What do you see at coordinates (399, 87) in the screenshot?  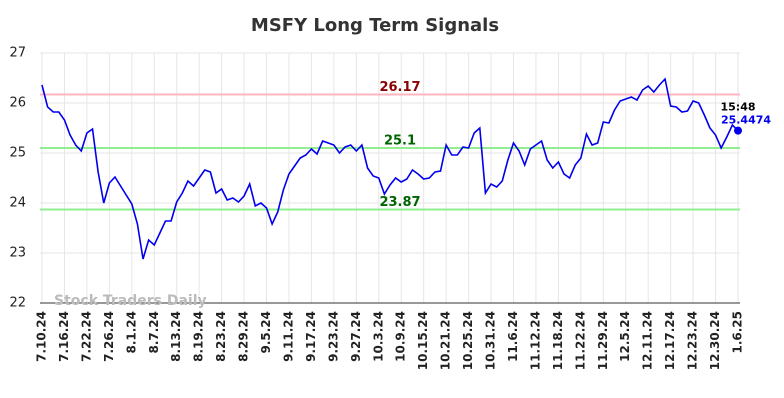 I see `signal-label: 26.17` at bounding box center [399, 87].